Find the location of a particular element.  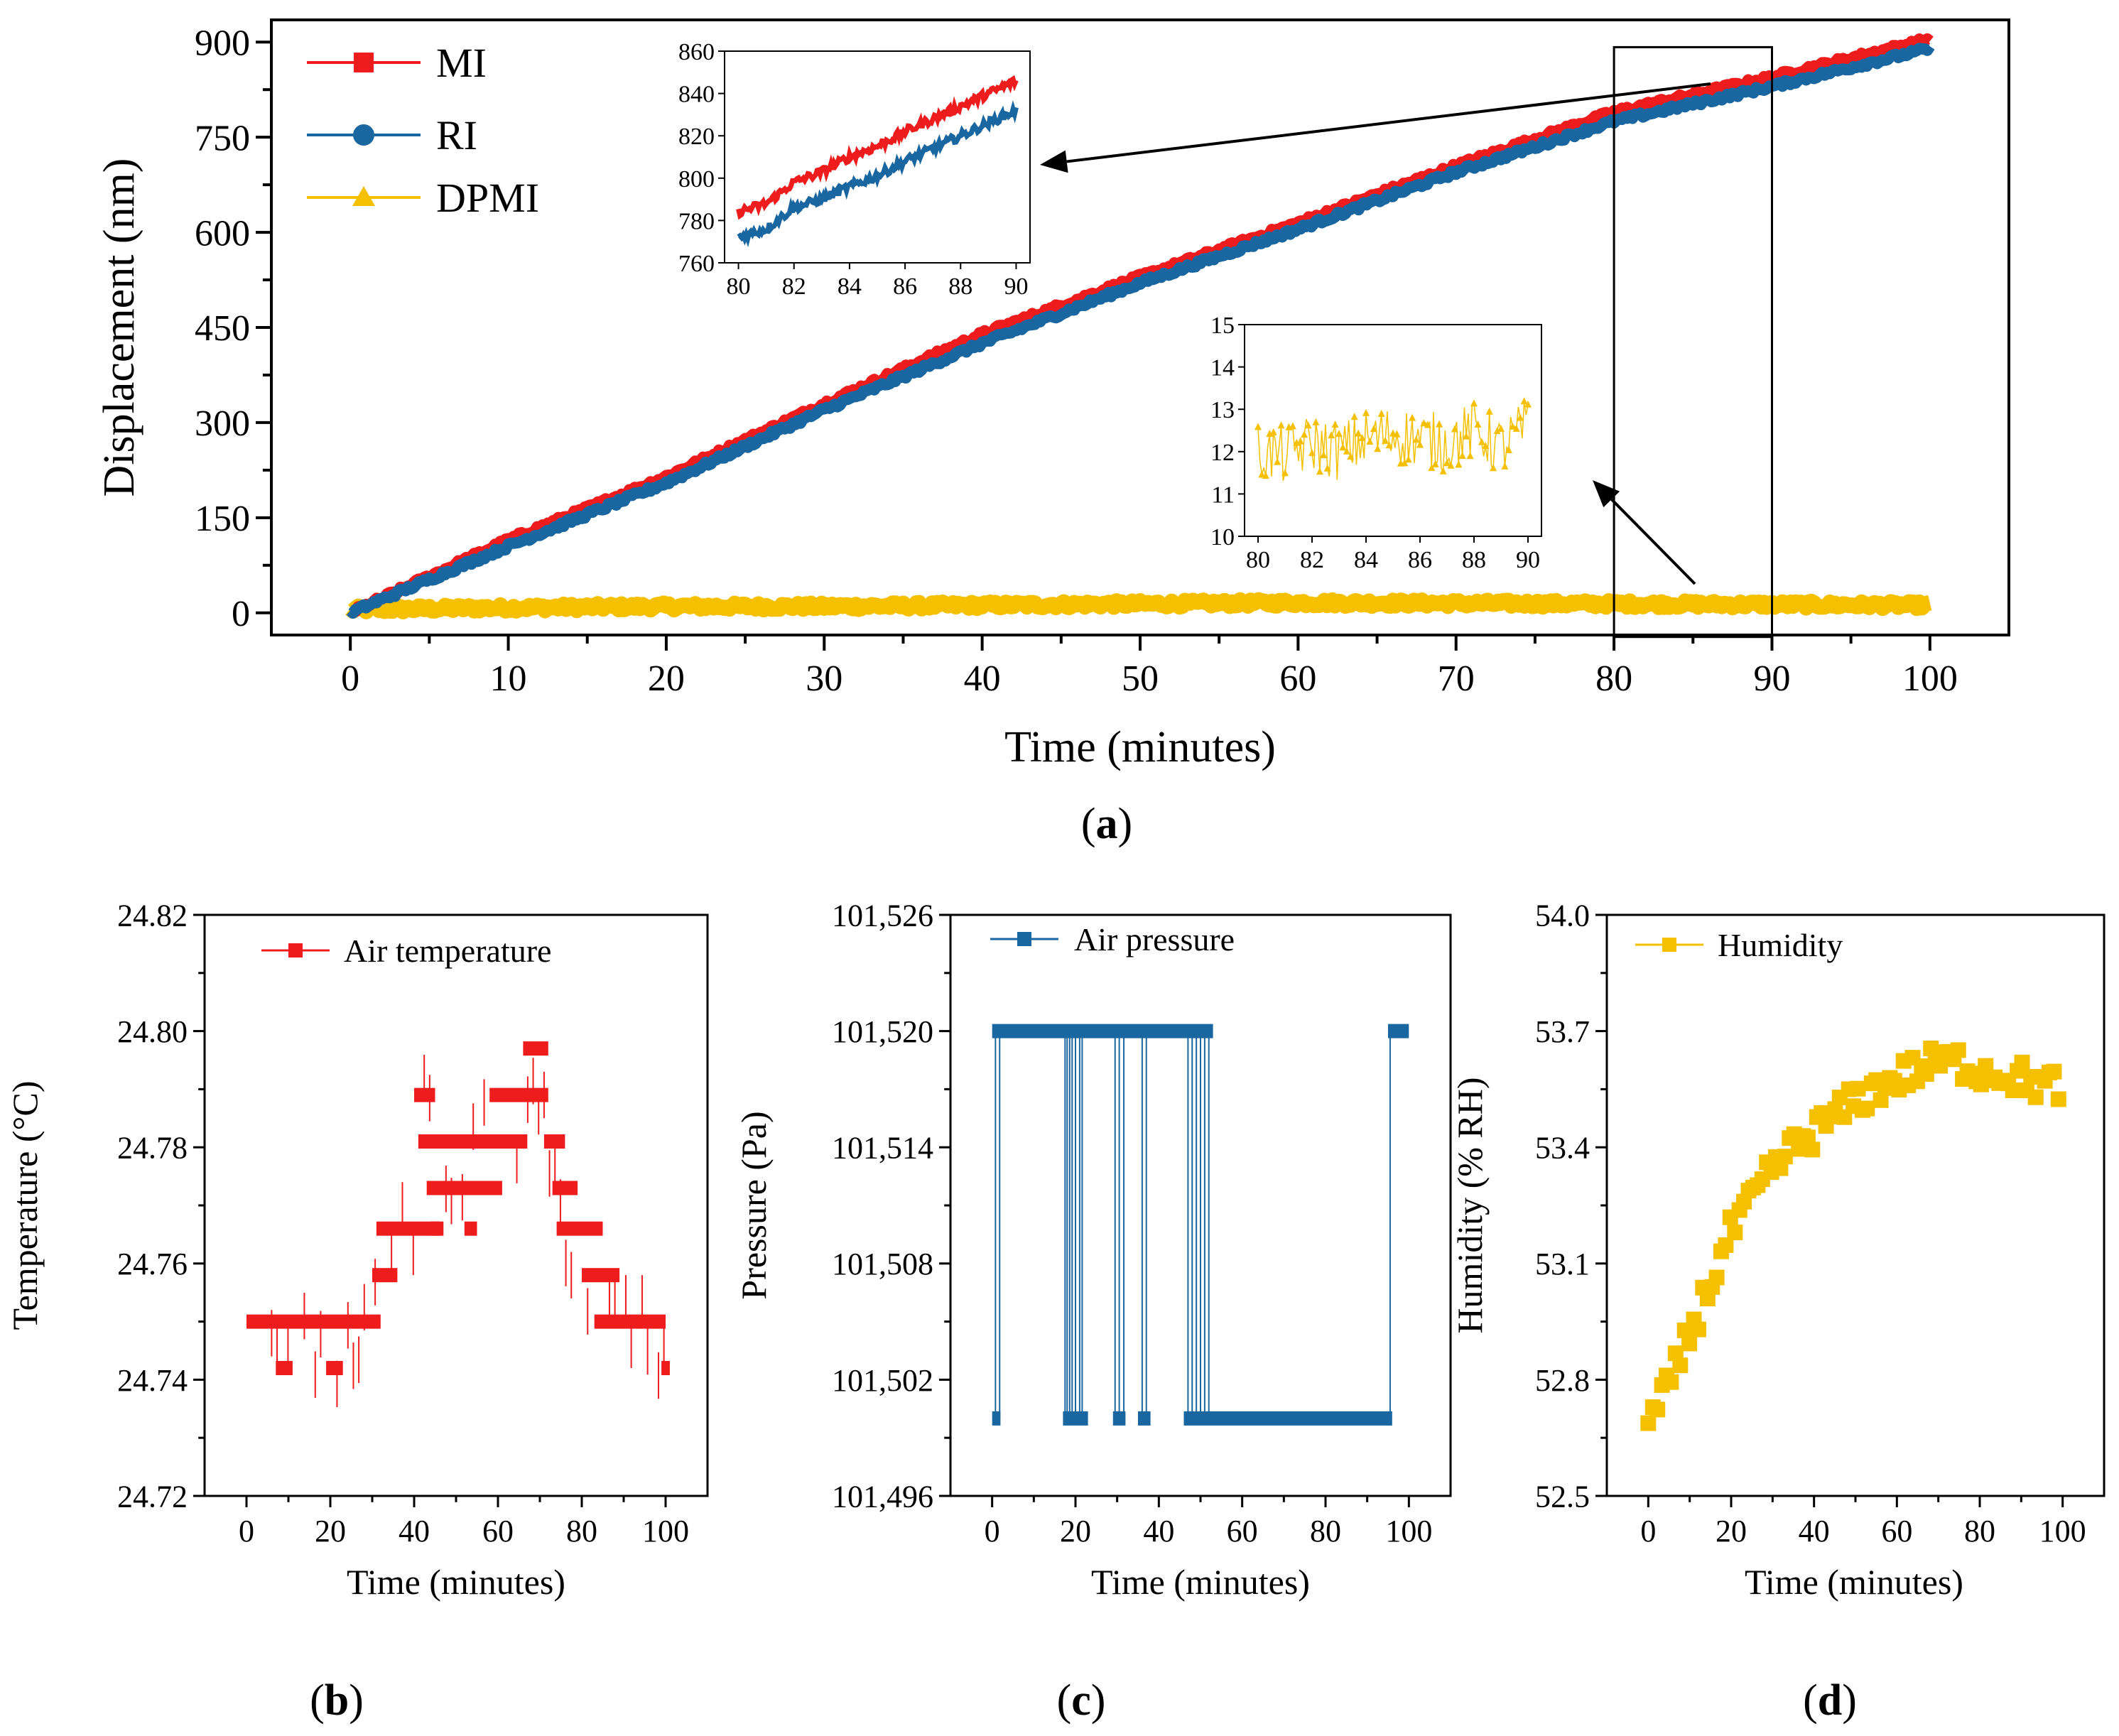

panel-b-y-axis-label: Temperature (°C) is located at coordinates (25, 1205).